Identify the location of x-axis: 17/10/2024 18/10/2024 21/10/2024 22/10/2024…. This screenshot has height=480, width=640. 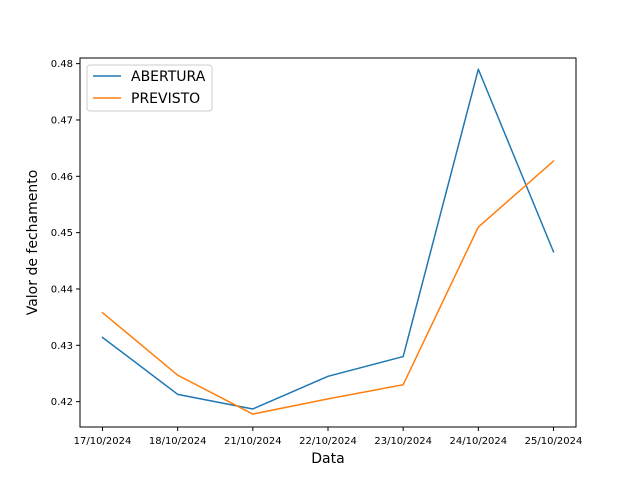
(328, 437).